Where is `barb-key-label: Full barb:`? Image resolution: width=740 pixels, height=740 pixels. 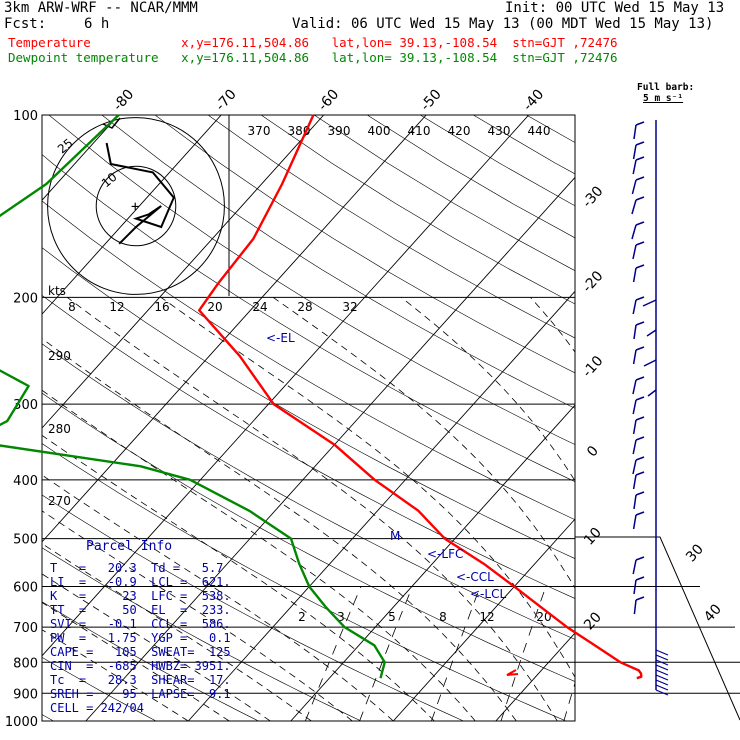
barb-key-label: Full barb: is located at coordinates (666, 87).